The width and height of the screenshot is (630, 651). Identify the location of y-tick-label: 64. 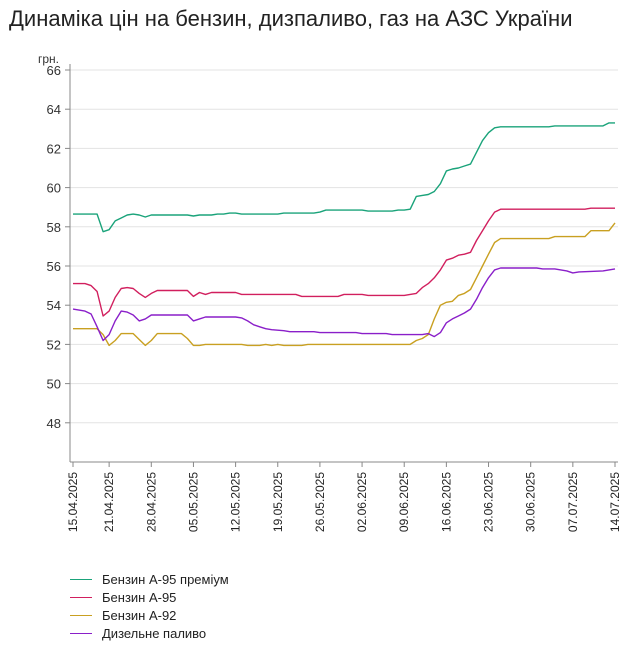
(54, 109).